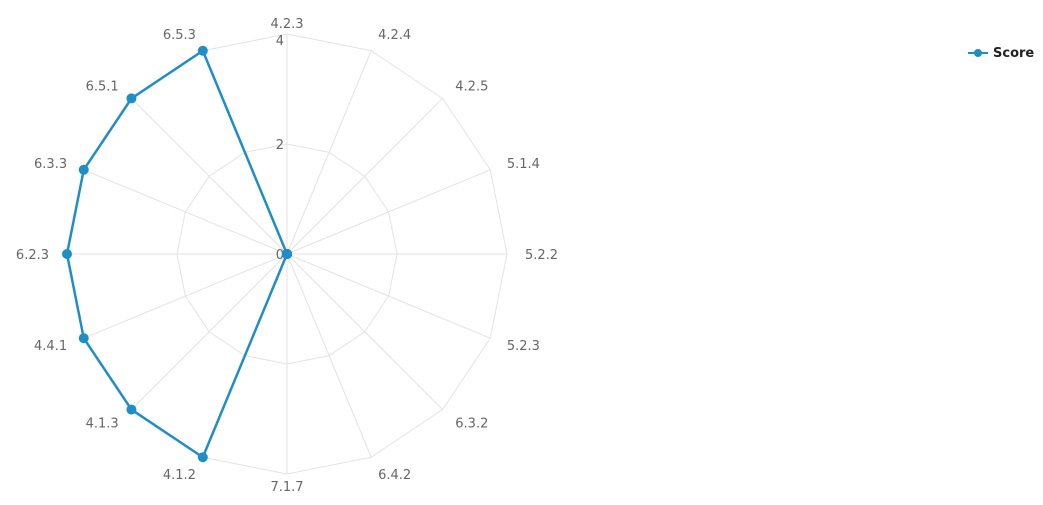  What do you see at coordinates (102, 423) in the screenshot?
I see `category-label: 4.1.3` at bounding box center [102, 423].